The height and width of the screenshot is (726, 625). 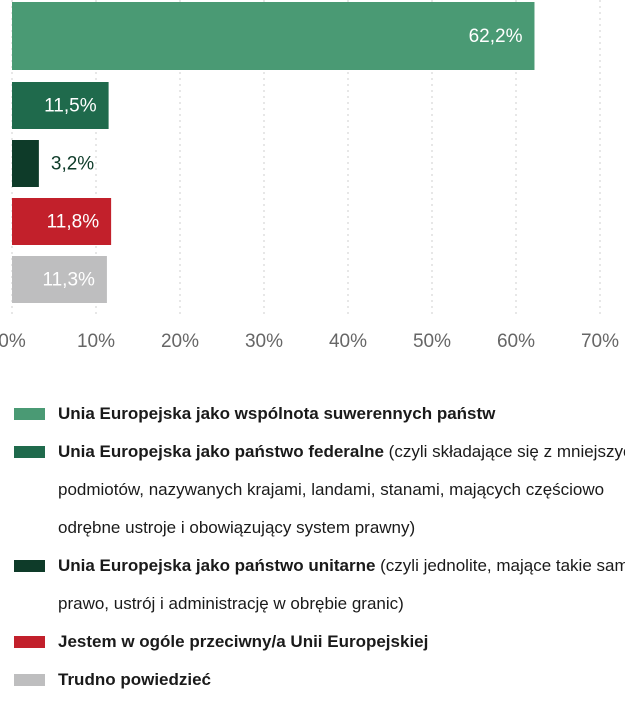 What do you see at coordinates (70, 106) in the screenshot?
I see `value-label: 11,5%` at bounding box center [70, 106].